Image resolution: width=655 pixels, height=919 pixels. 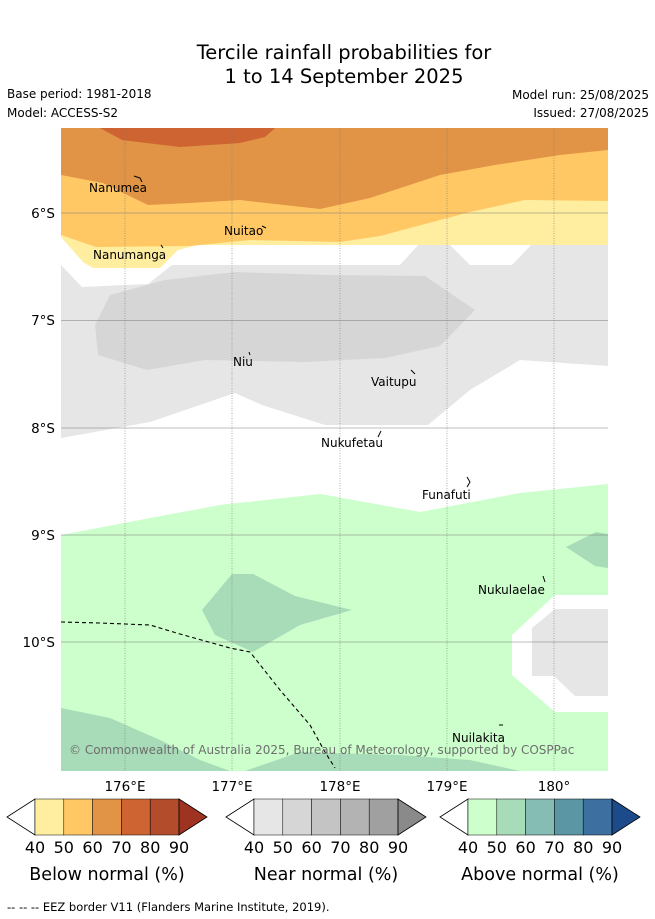 I want to click on place-label-nanumea: Nanumea, so click(x=118, y=188).